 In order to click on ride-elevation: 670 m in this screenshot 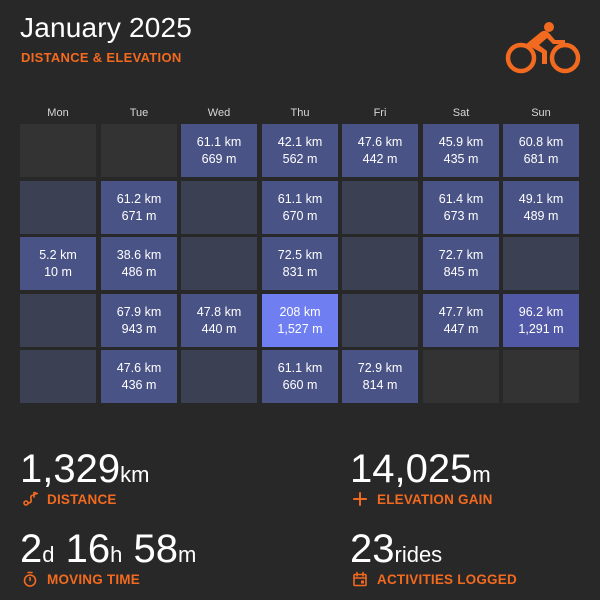, I will do `click(300, 215)`.